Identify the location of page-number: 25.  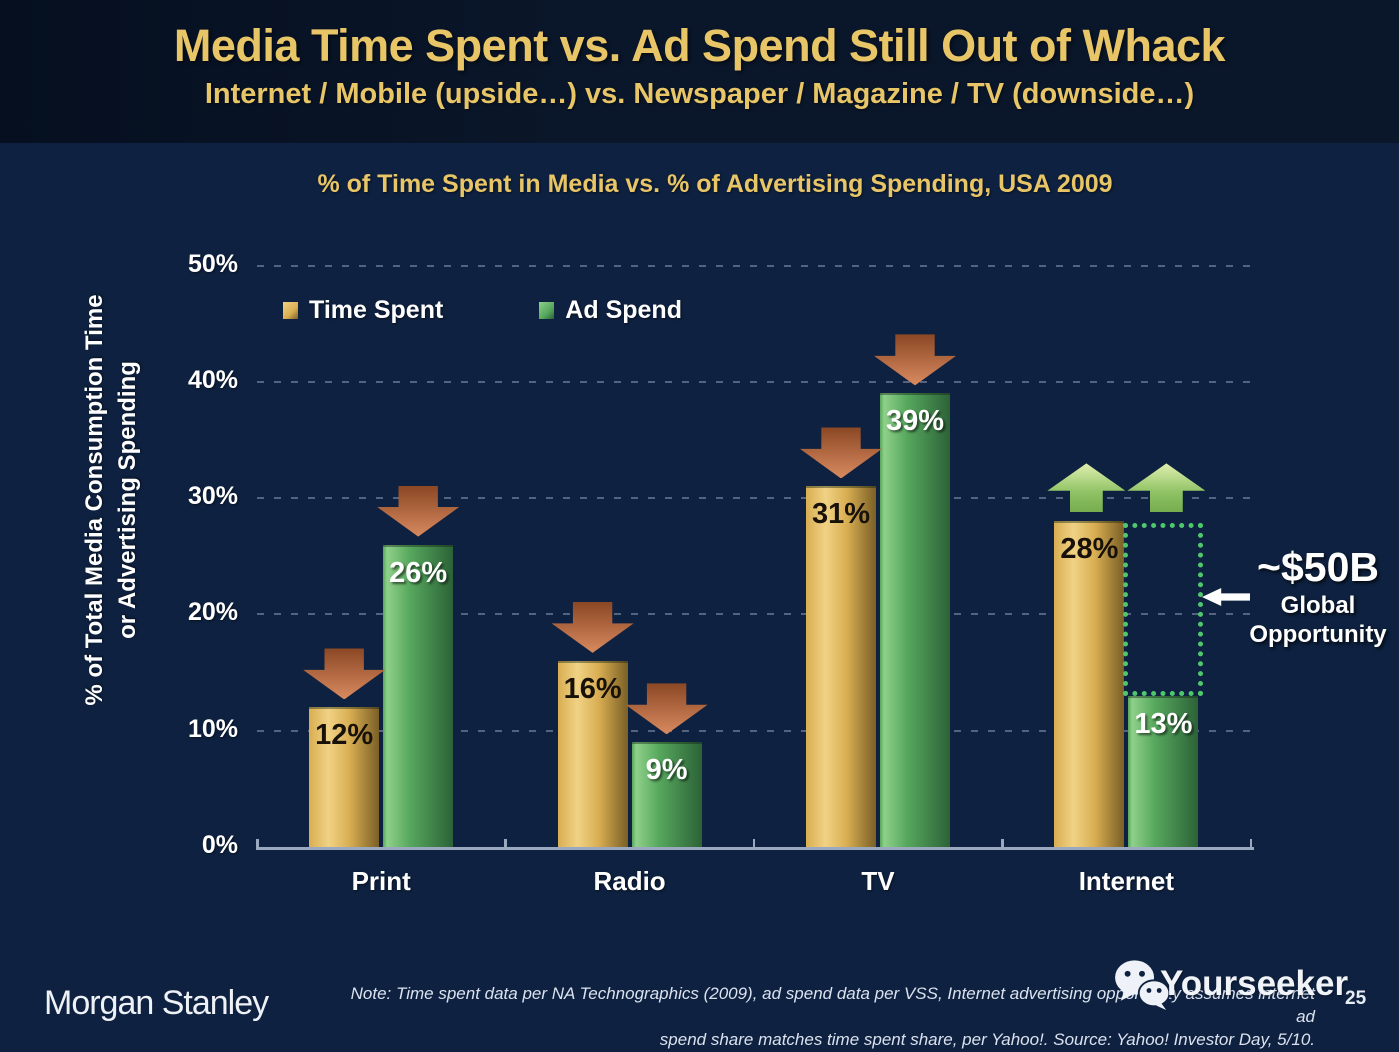
(1356, 998).